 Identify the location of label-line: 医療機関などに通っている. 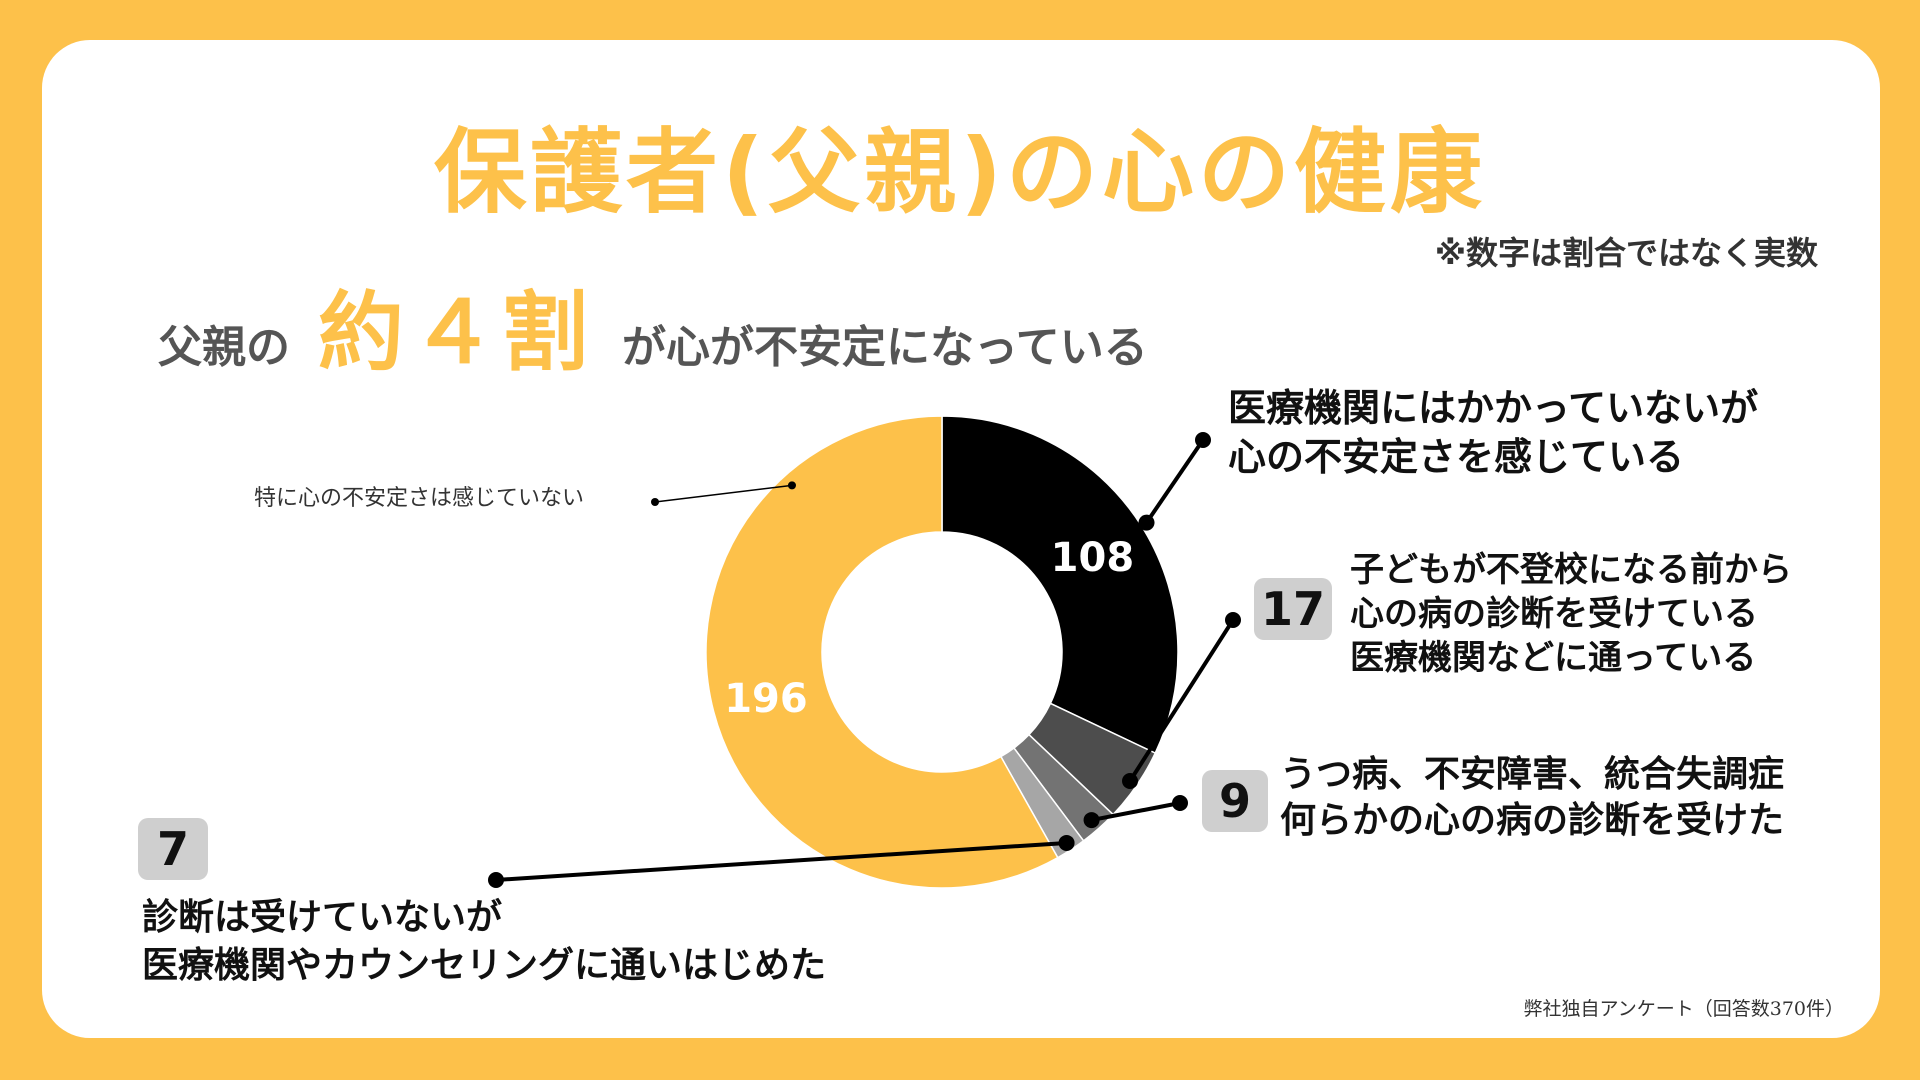
(1553, 658).